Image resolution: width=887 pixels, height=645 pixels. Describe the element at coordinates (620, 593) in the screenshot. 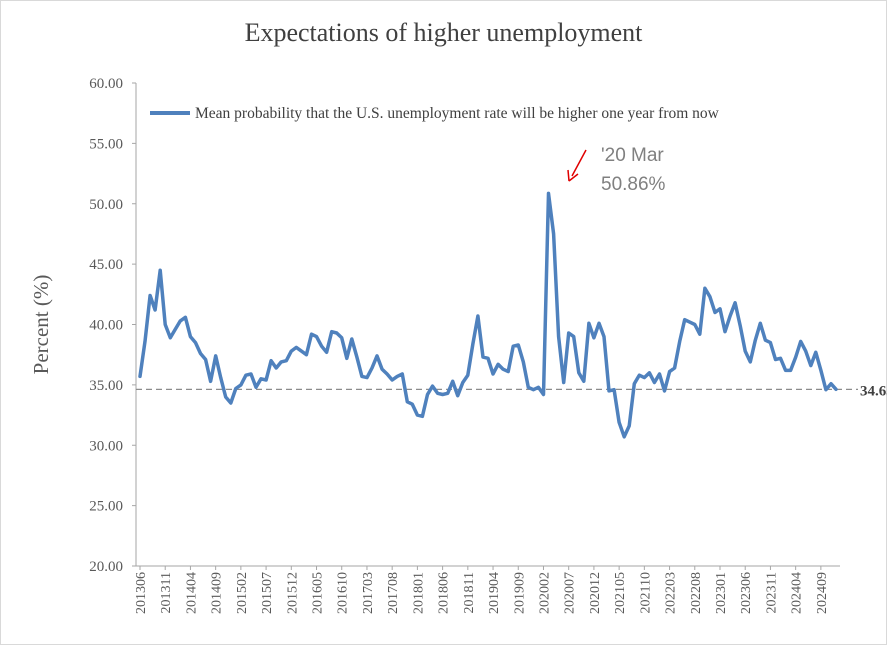

I see `x-tick-label: 202105` at that location.